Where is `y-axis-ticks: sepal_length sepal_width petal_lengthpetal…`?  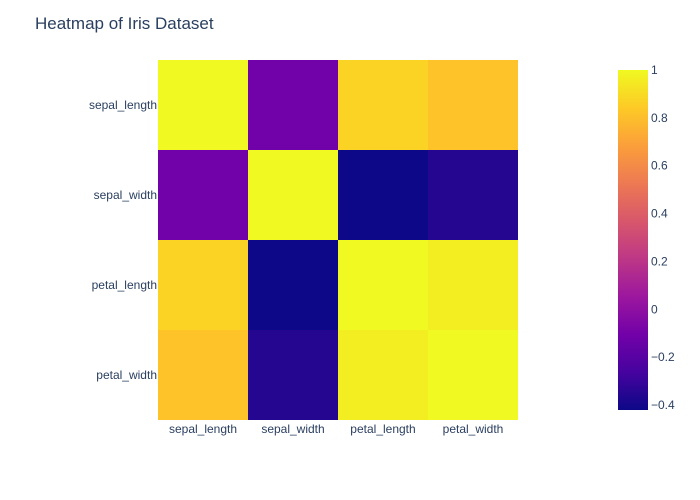 y-axis-ticks: sepal_length sepal_width petal_lengthpetal… is located at coordinates (123, 240).